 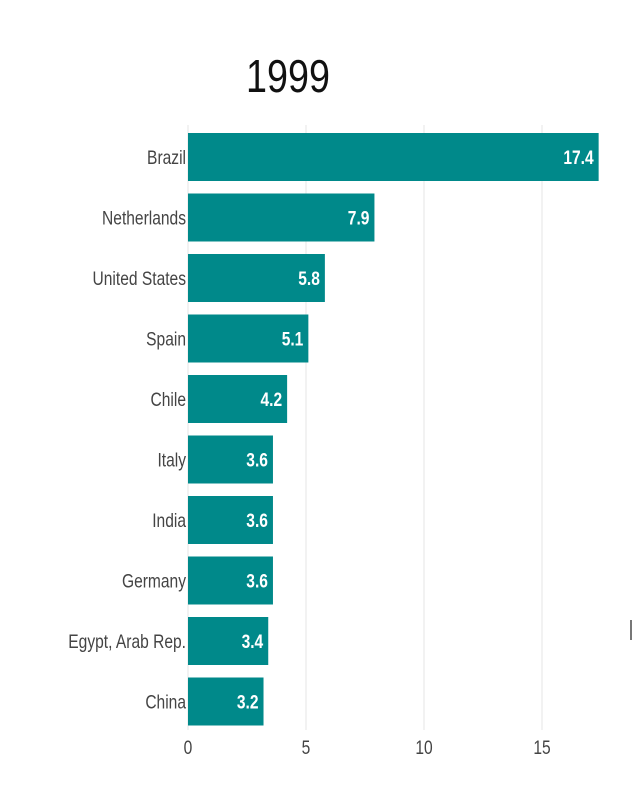 I want to click on x-axis: 0 5 10 15, so click(x=367, y=748).